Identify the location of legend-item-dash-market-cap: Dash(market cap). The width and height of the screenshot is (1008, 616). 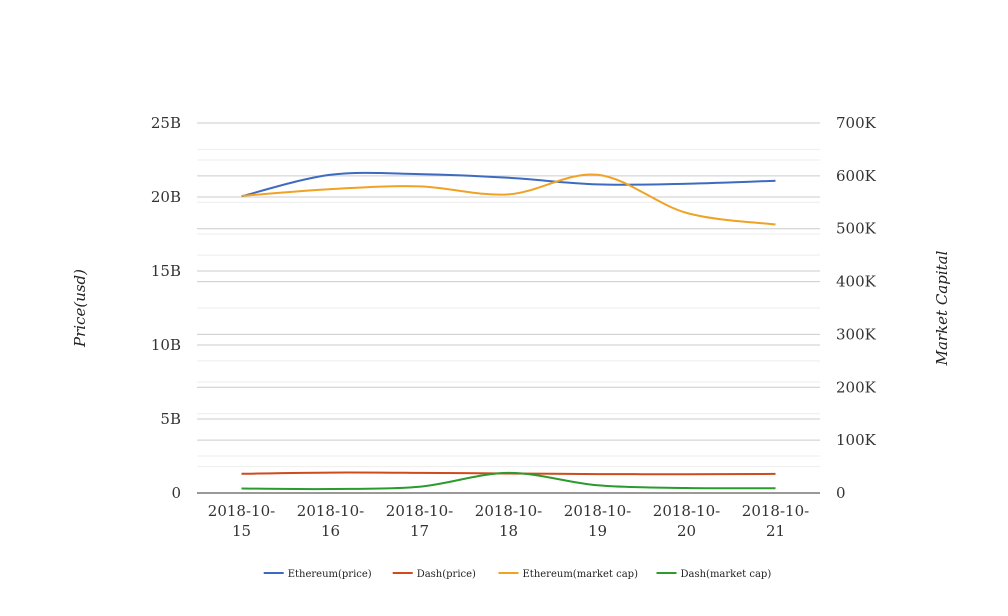
(714, 574).